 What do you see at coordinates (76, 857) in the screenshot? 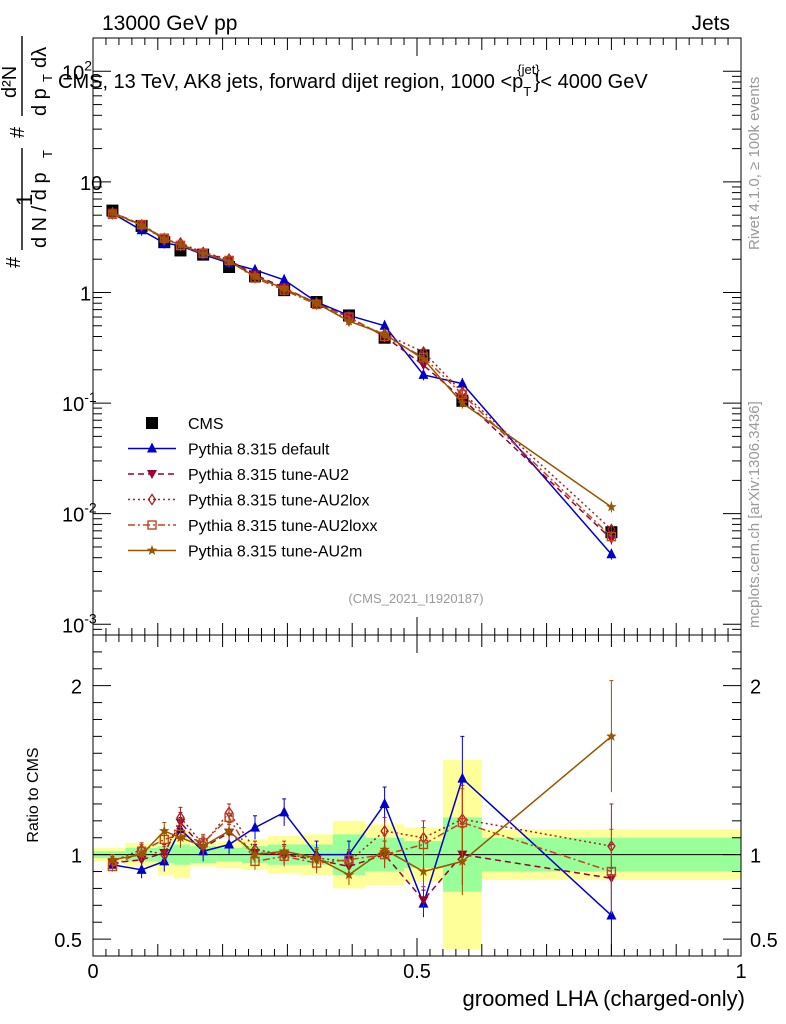
I see `ratio-y-tick-label: 1` at bounding box center [76, 857].